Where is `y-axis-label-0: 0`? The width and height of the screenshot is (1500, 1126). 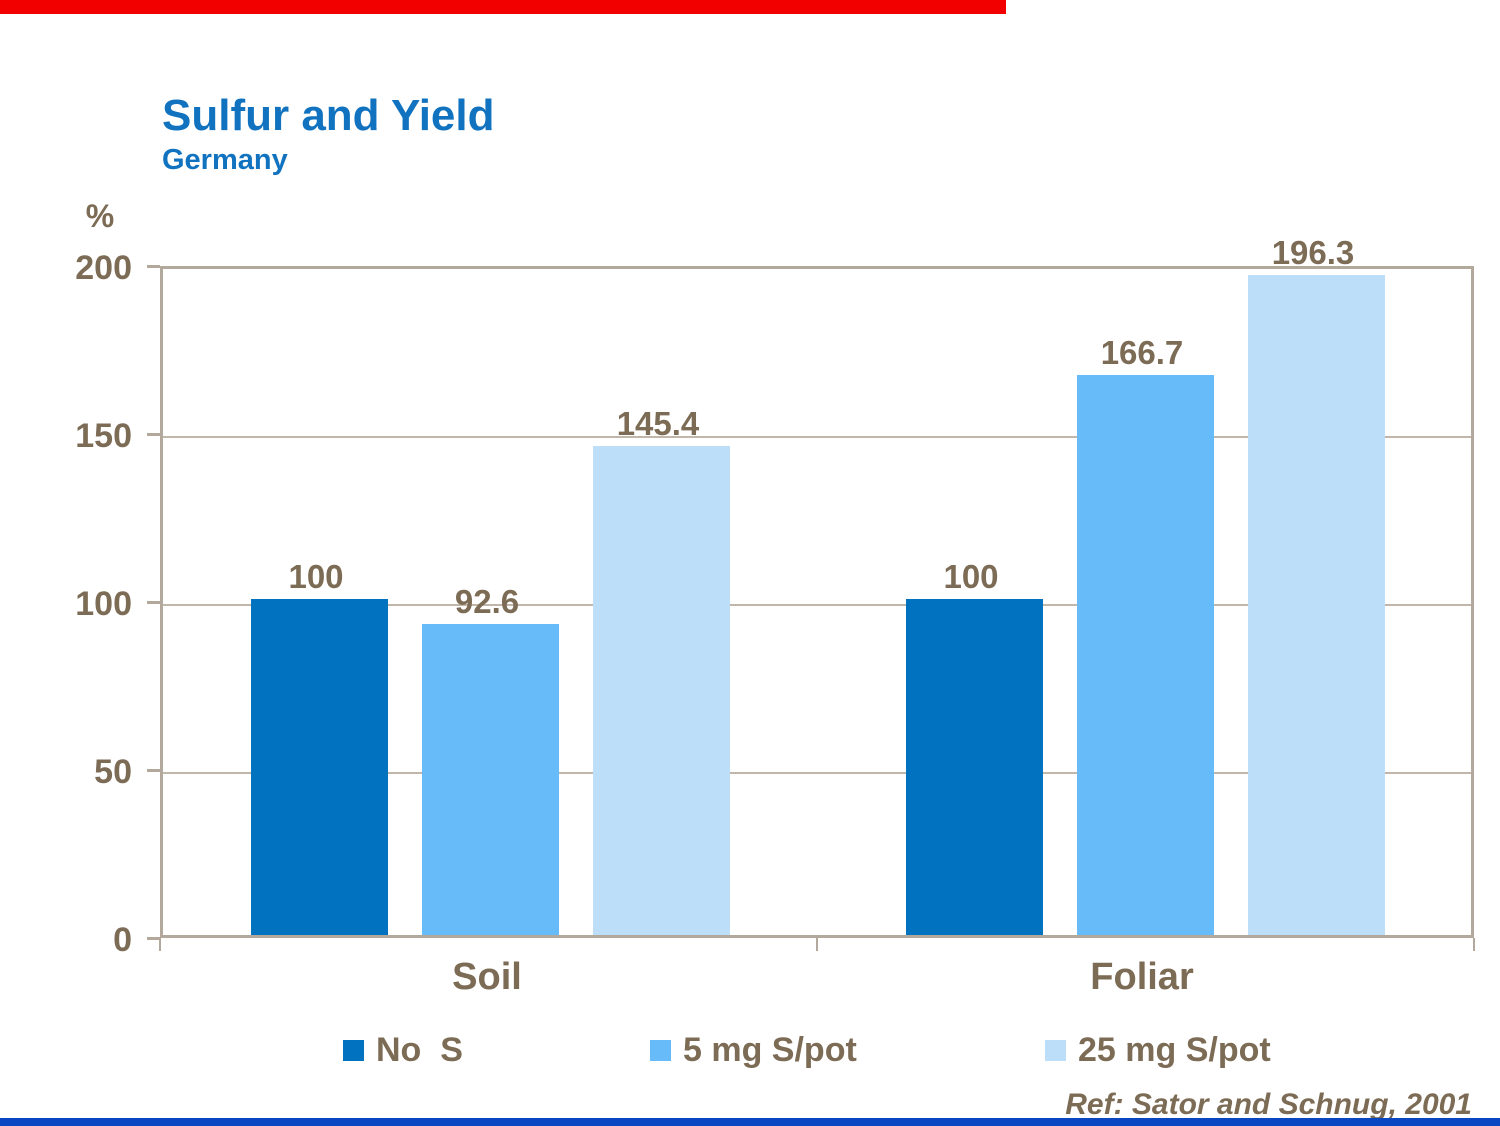
y-axis-label-0: 0 is located at coordinates (122, 940).